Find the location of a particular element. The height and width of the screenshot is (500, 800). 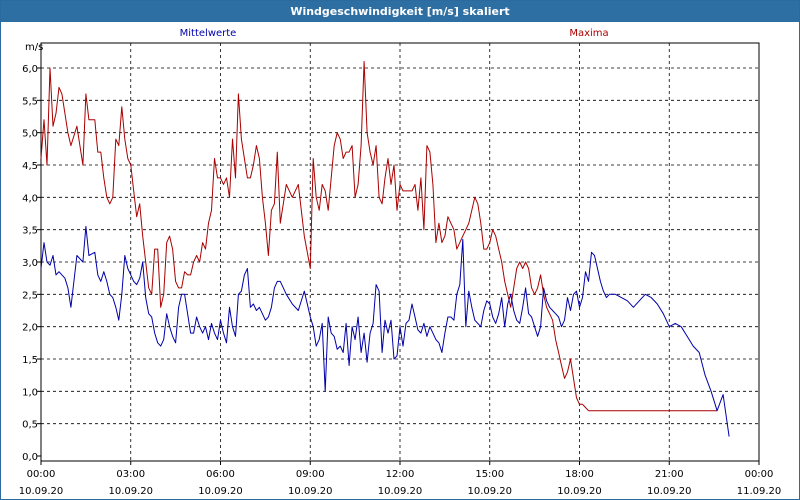

y-tick-label: 1,5 is located at coordinates (30, 360).